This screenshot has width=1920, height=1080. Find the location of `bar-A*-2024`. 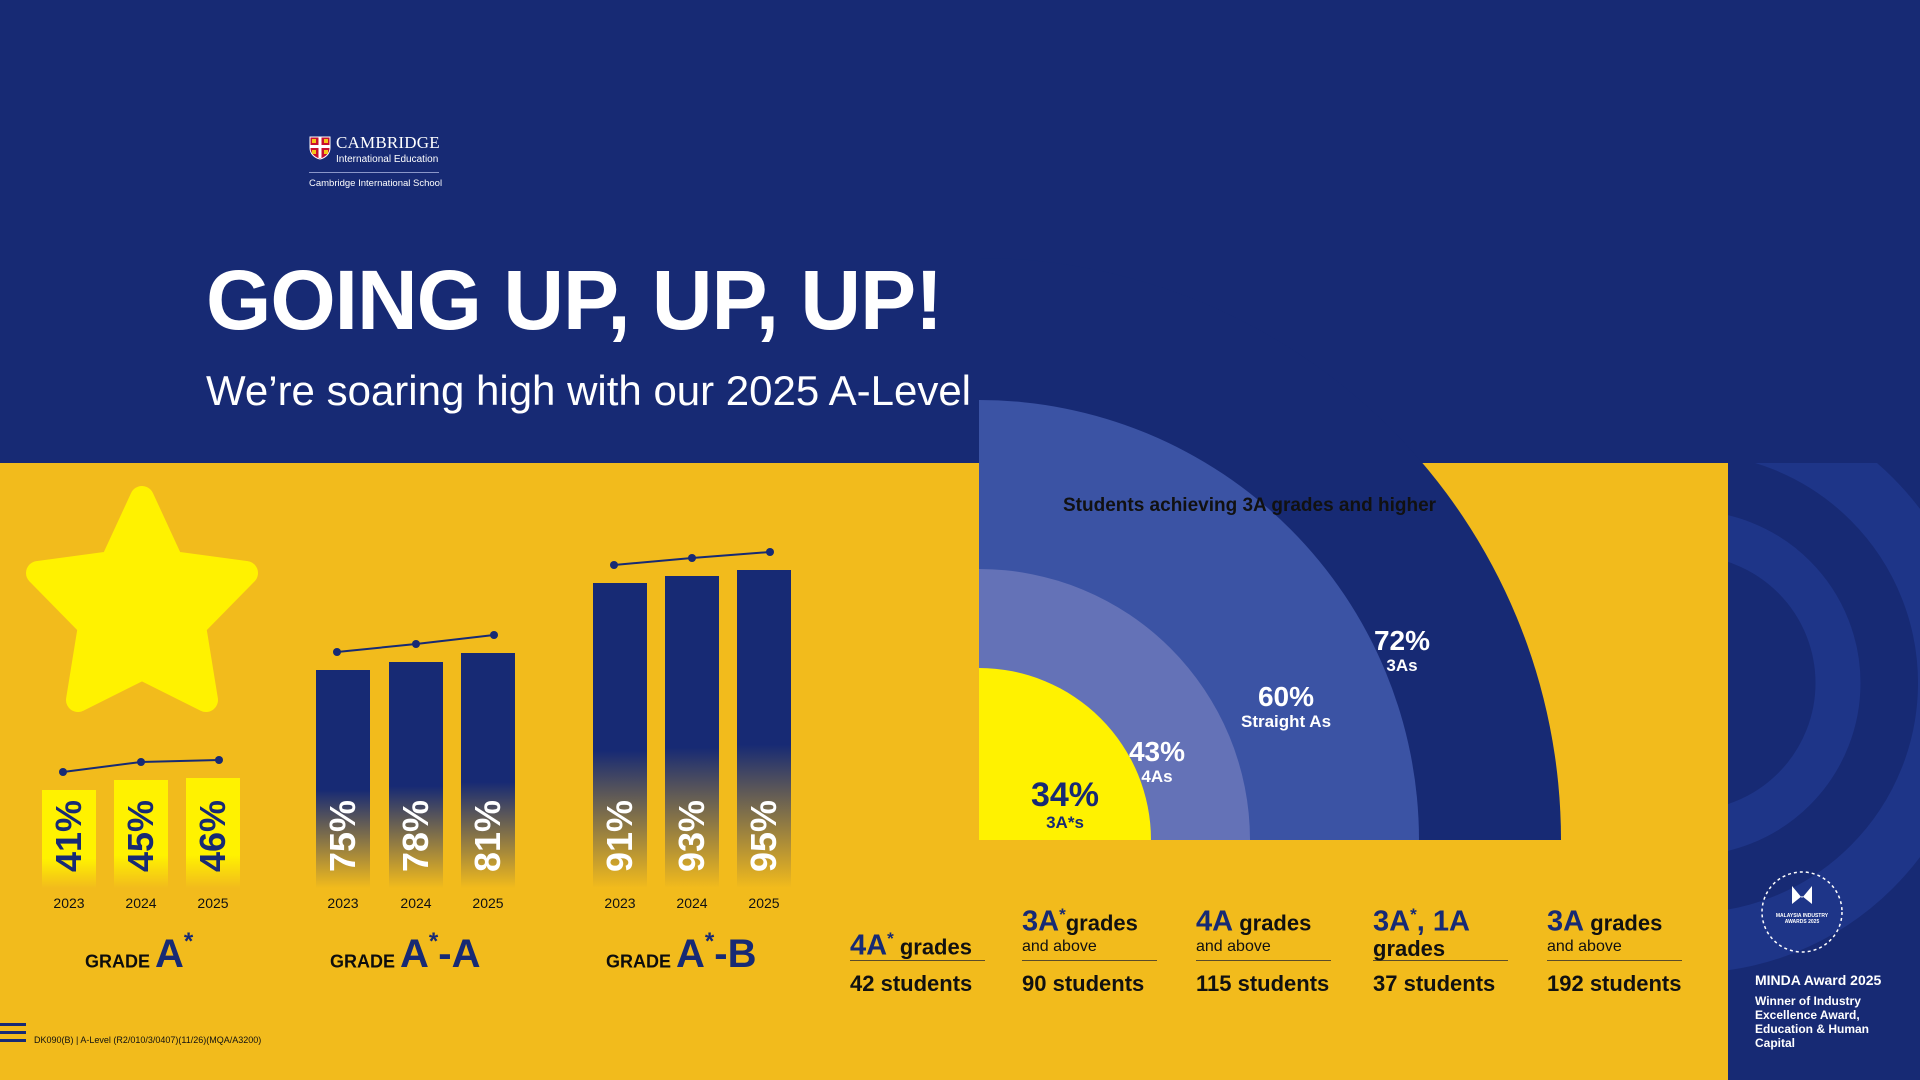

bar-A*-2024 is located at coordinates (141, 834).